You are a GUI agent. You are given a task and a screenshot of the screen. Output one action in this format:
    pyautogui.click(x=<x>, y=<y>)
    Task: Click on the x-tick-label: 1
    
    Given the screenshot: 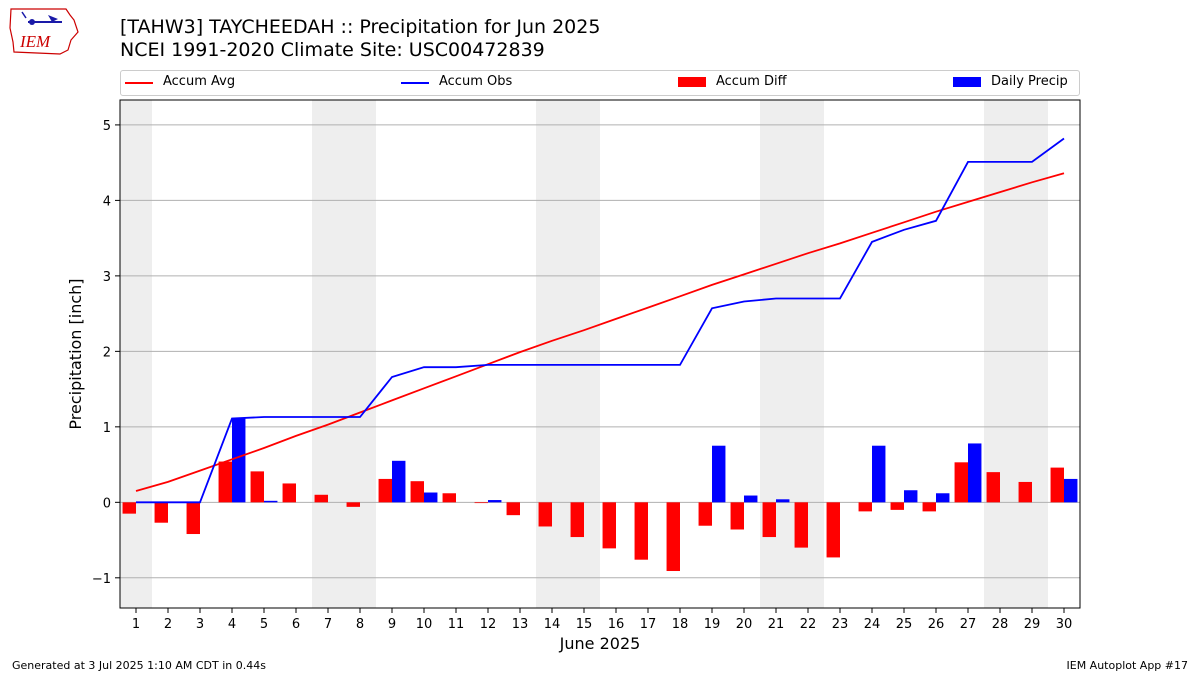 What is the action you would take?
    pyautogui.click(x=136, y=624)
    